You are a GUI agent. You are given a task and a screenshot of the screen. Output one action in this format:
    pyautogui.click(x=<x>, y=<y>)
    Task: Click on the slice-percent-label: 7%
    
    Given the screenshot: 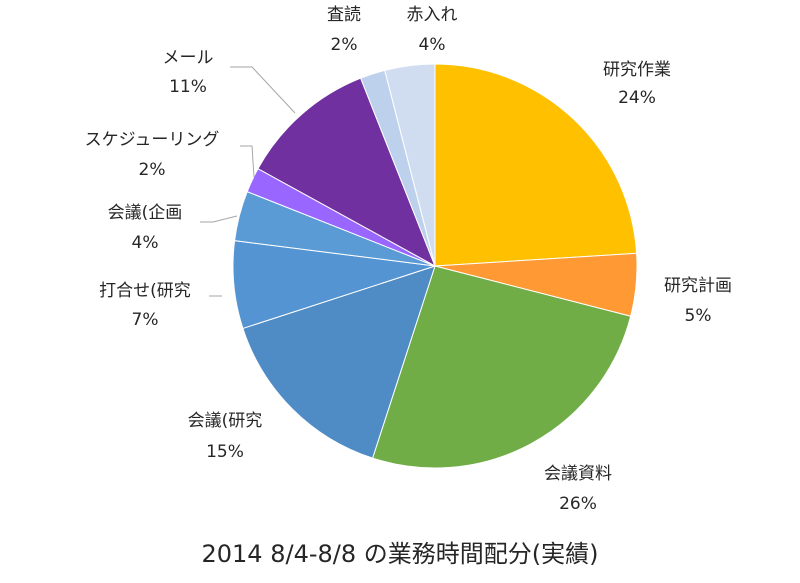 What is the action you would take?
    pyautogui.click(x=145, y=320)
    